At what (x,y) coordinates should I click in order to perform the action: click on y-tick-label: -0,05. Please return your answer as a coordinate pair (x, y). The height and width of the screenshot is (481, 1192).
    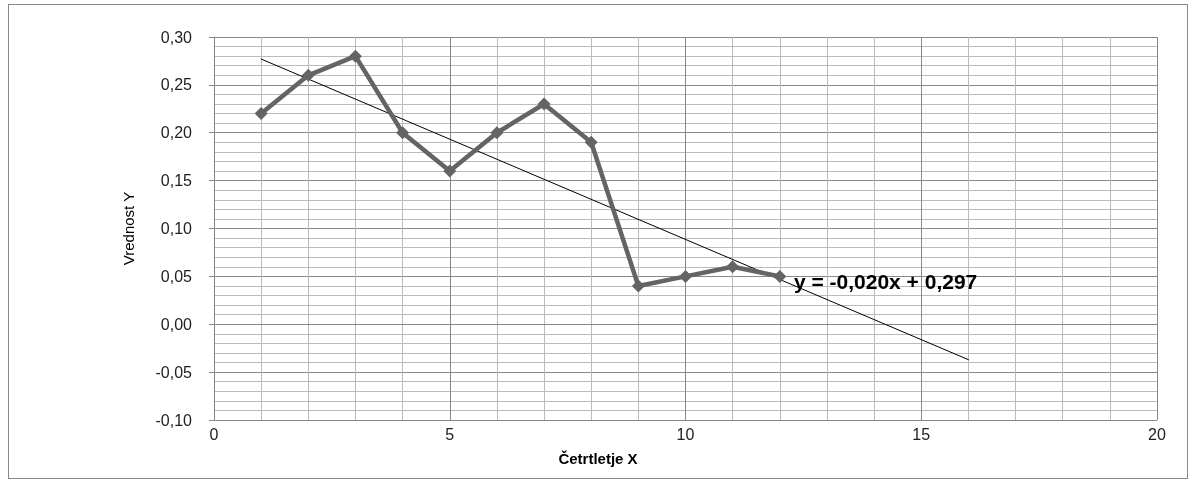
    Looking at the image, I should click on (174, 372).